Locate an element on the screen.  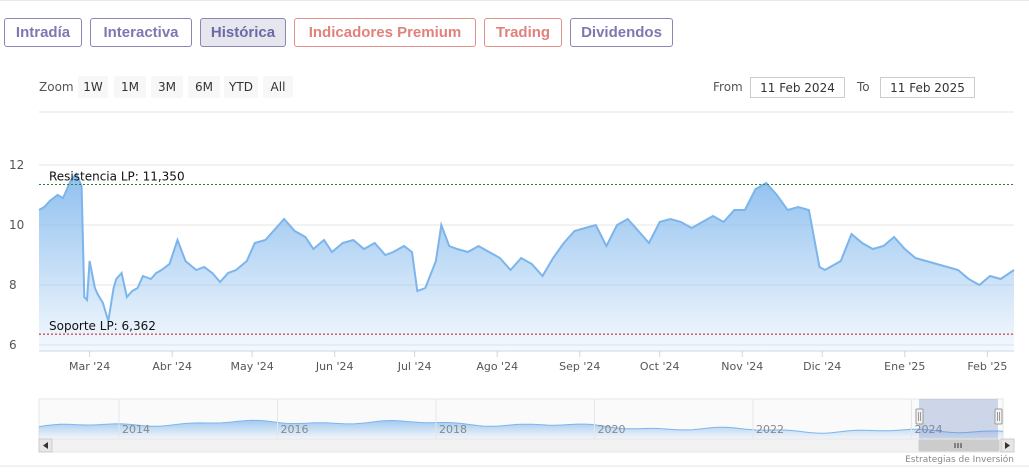
scrollbar-left-button is located at coordinates (45, 445).